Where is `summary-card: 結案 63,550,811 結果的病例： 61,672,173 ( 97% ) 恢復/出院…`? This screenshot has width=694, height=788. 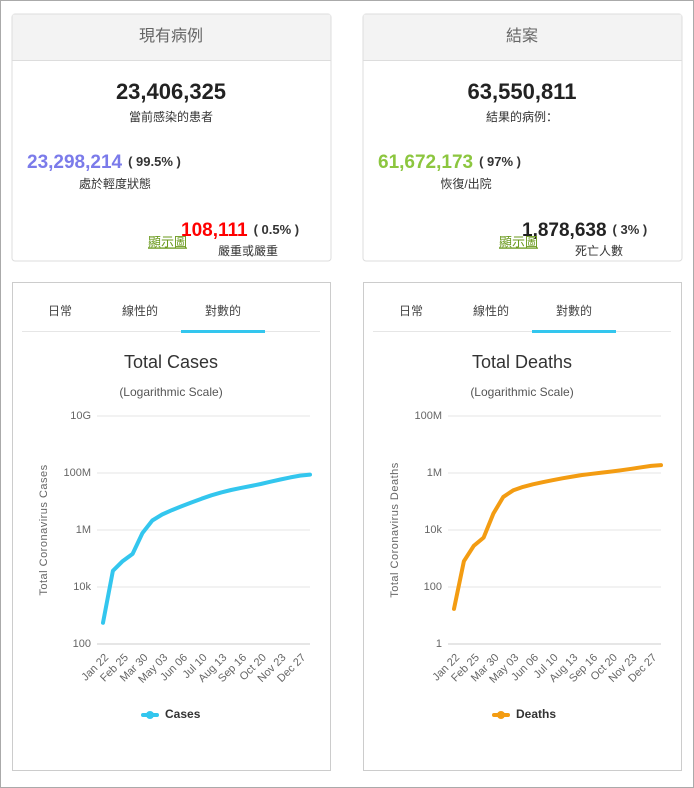 summary-card: 結案 63,550,811 結果的病例： 61,672,173 ( 97% ) 恢復/出院… is located at coordinates (522, 137).